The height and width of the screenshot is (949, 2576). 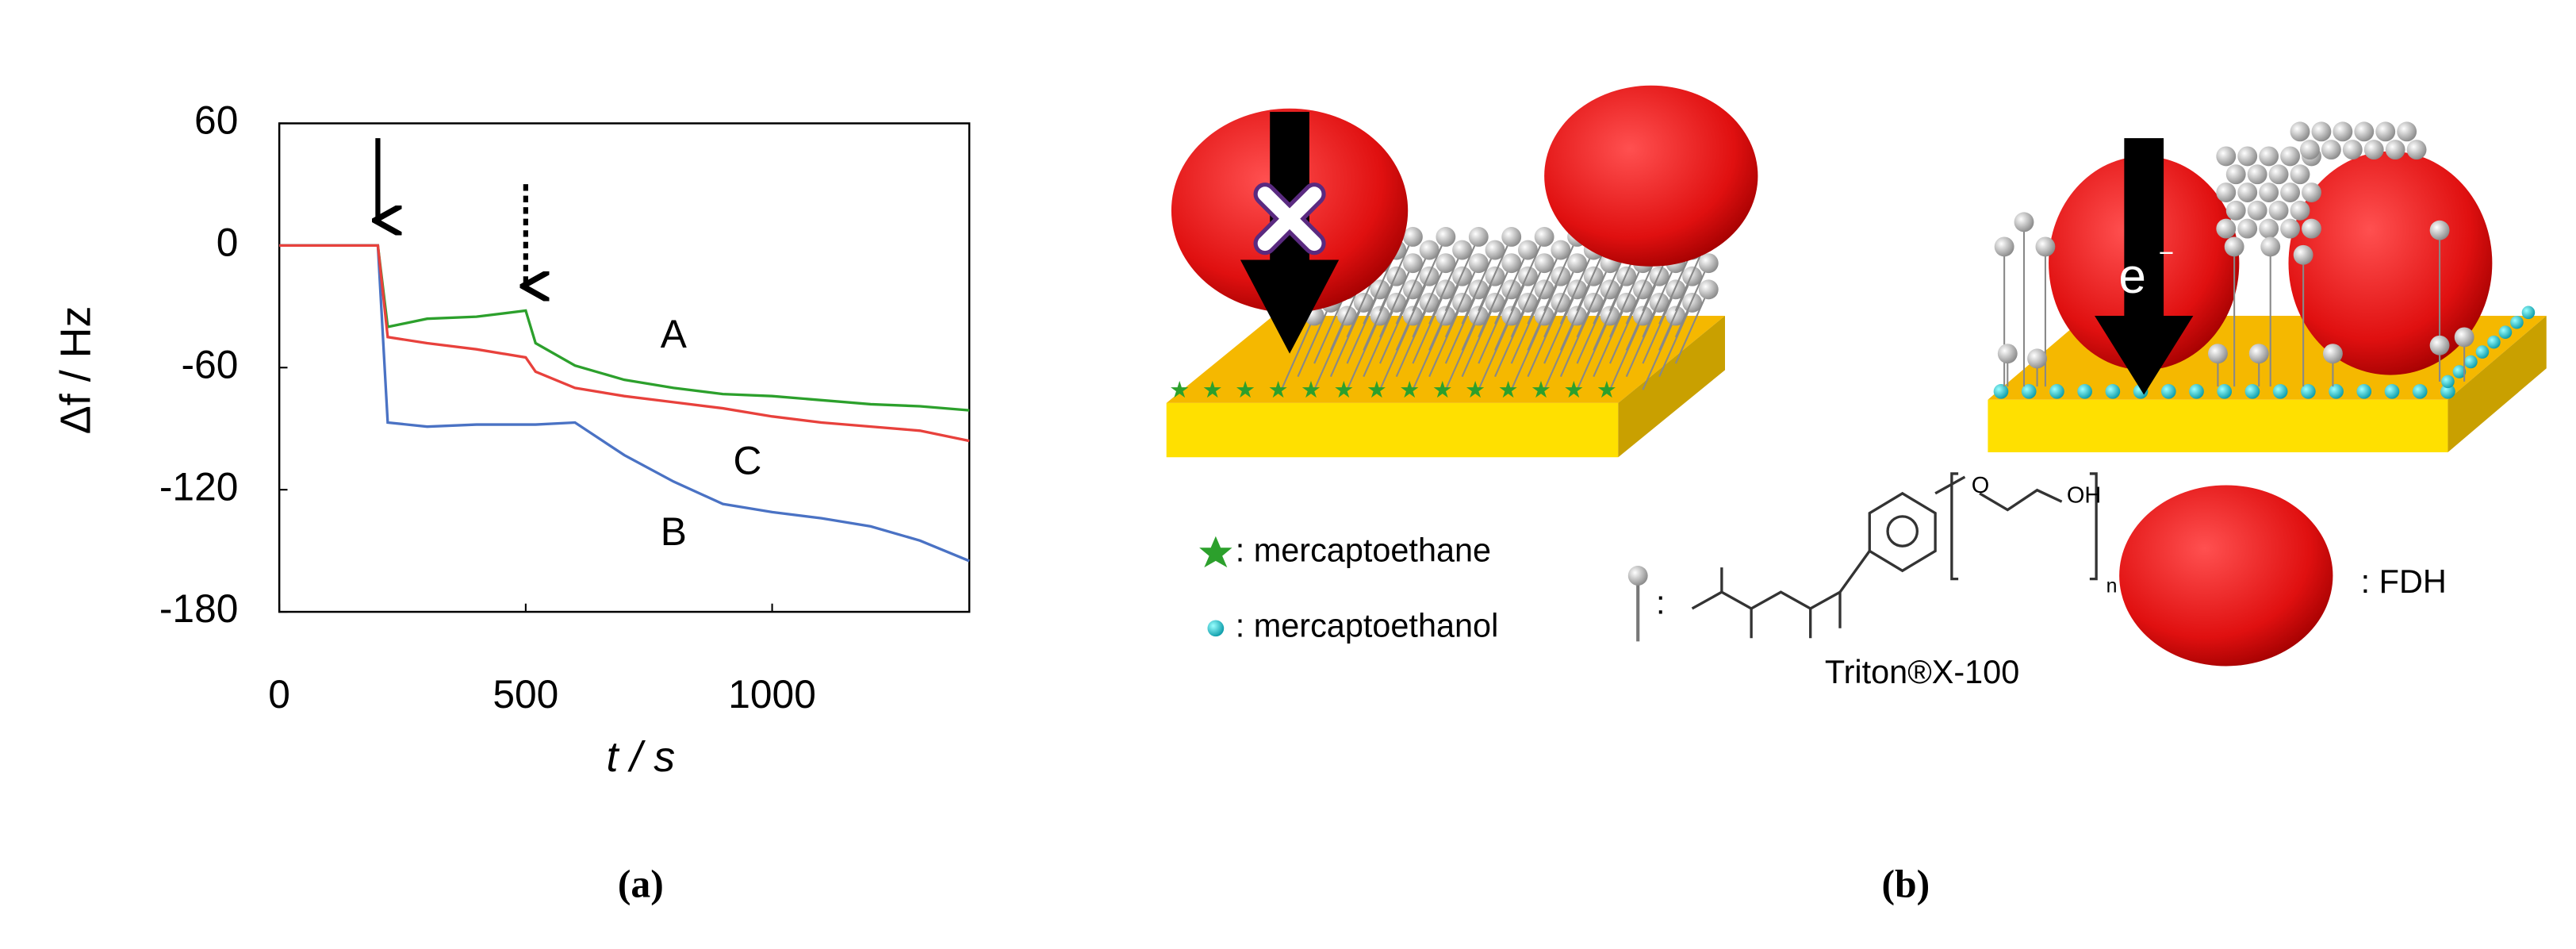 I want to click on series-label: B, so click(x=674, y=531).